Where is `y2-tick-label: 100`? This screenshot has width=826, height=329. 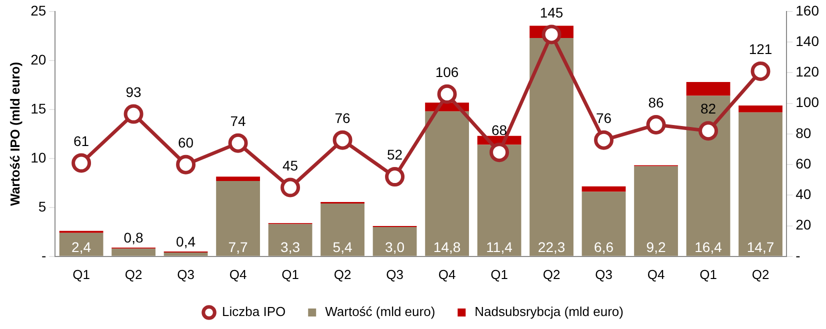
y2-tick-label: 100 is located at coordinates (808, 102).